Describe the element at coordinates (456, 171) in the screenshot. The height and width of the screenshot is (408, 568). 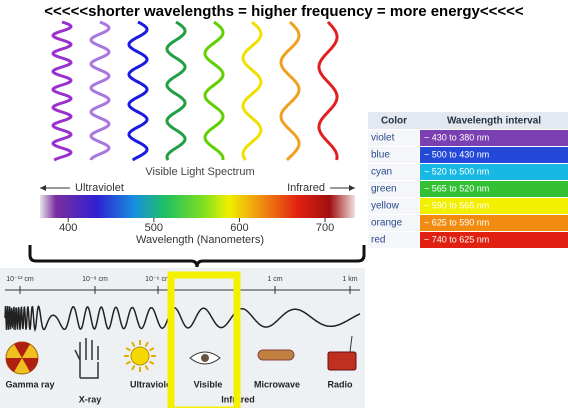
I see `interval: ~ 520 to 500 nm` at that location.